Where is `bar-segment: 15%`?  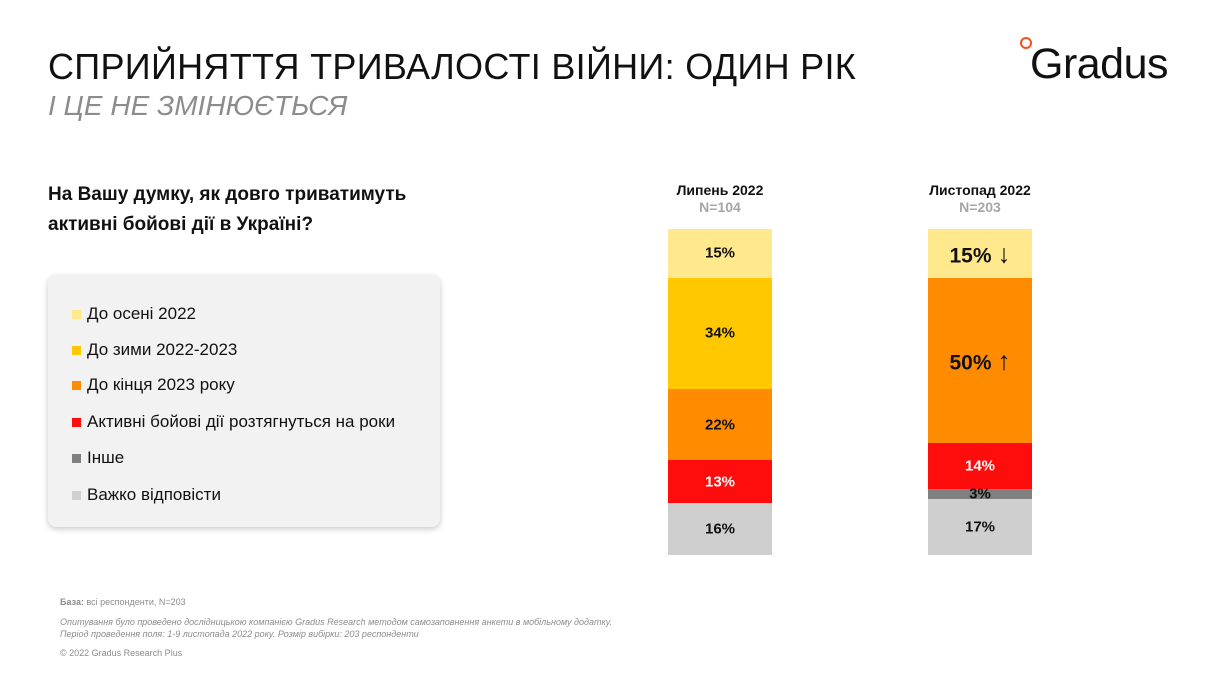 bar-segment: 15% is located at coordinates (720, 253).